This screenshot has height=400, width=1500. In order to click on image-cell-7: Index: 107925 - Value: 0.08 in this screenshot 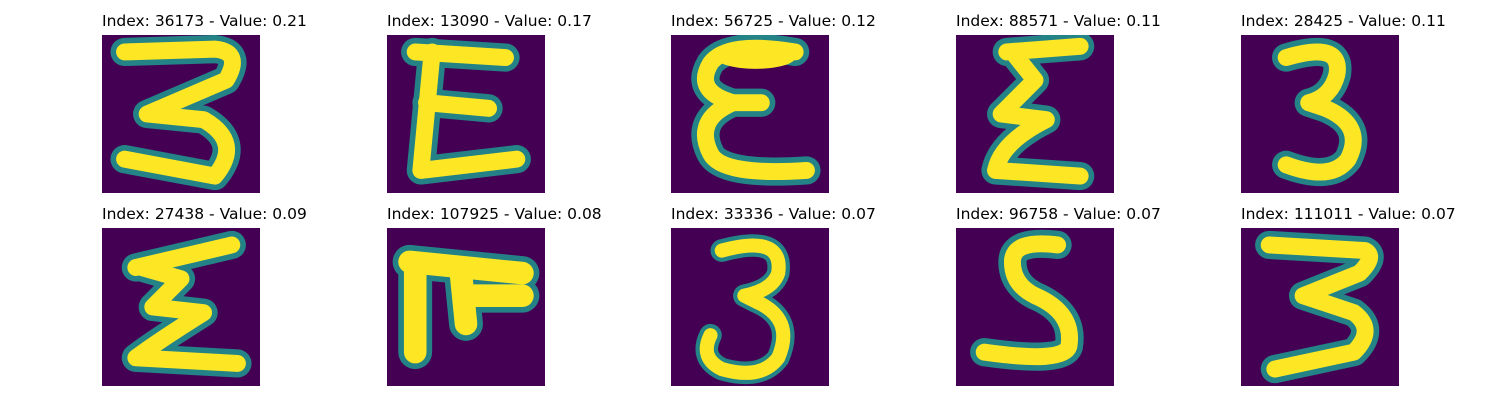, I will do `click(494, 295)`.